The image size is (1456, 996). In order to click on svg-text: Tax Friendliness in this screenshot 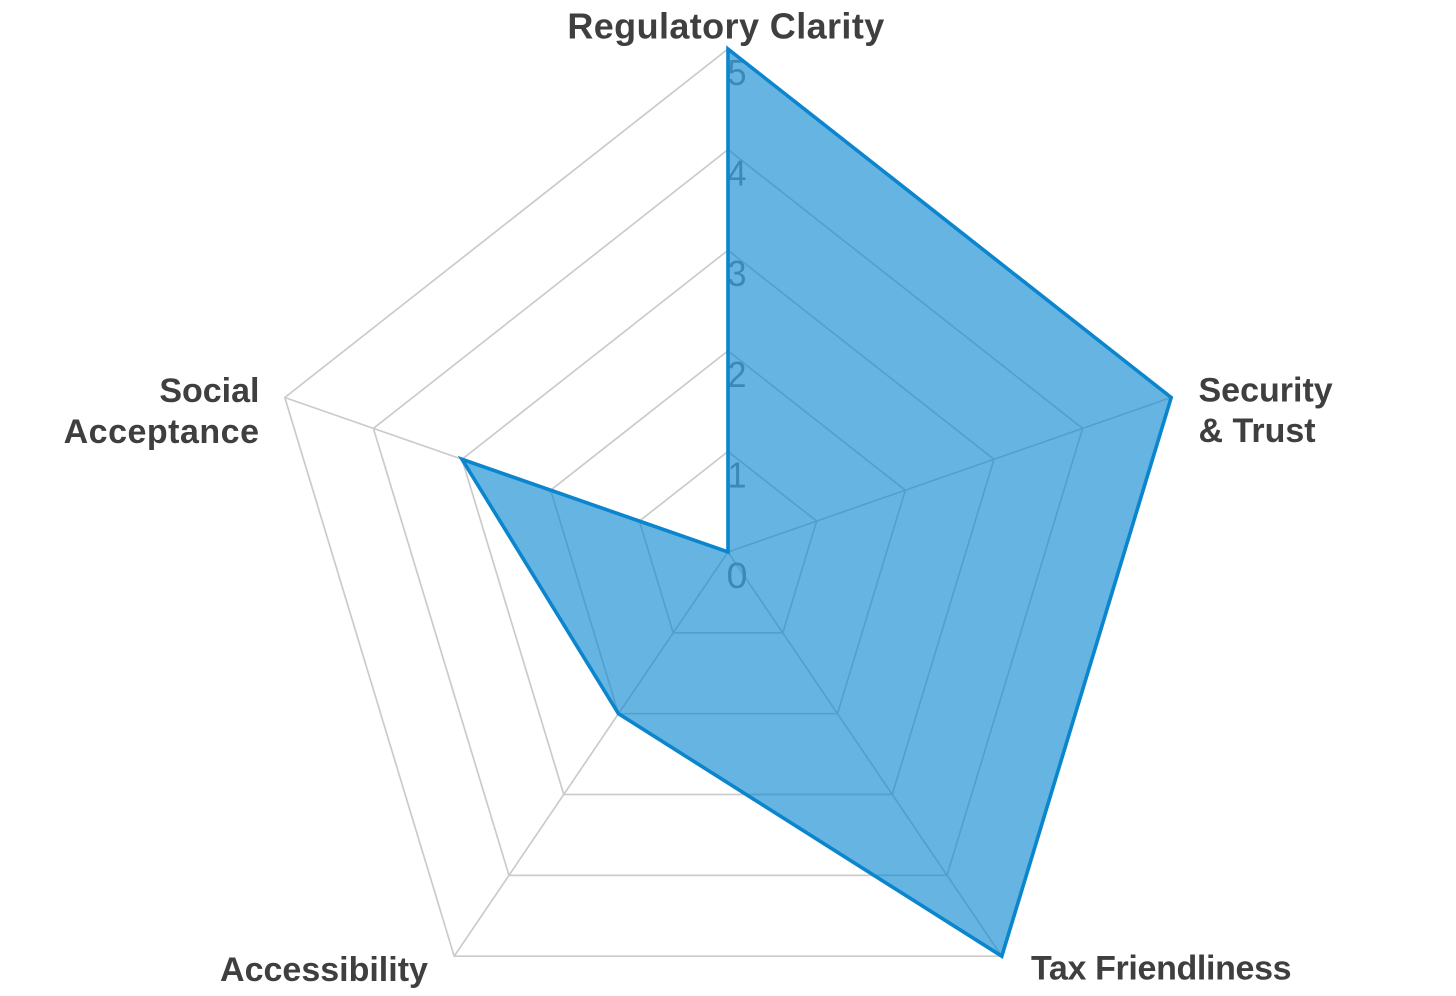, I will do `click(1161, 969)`.